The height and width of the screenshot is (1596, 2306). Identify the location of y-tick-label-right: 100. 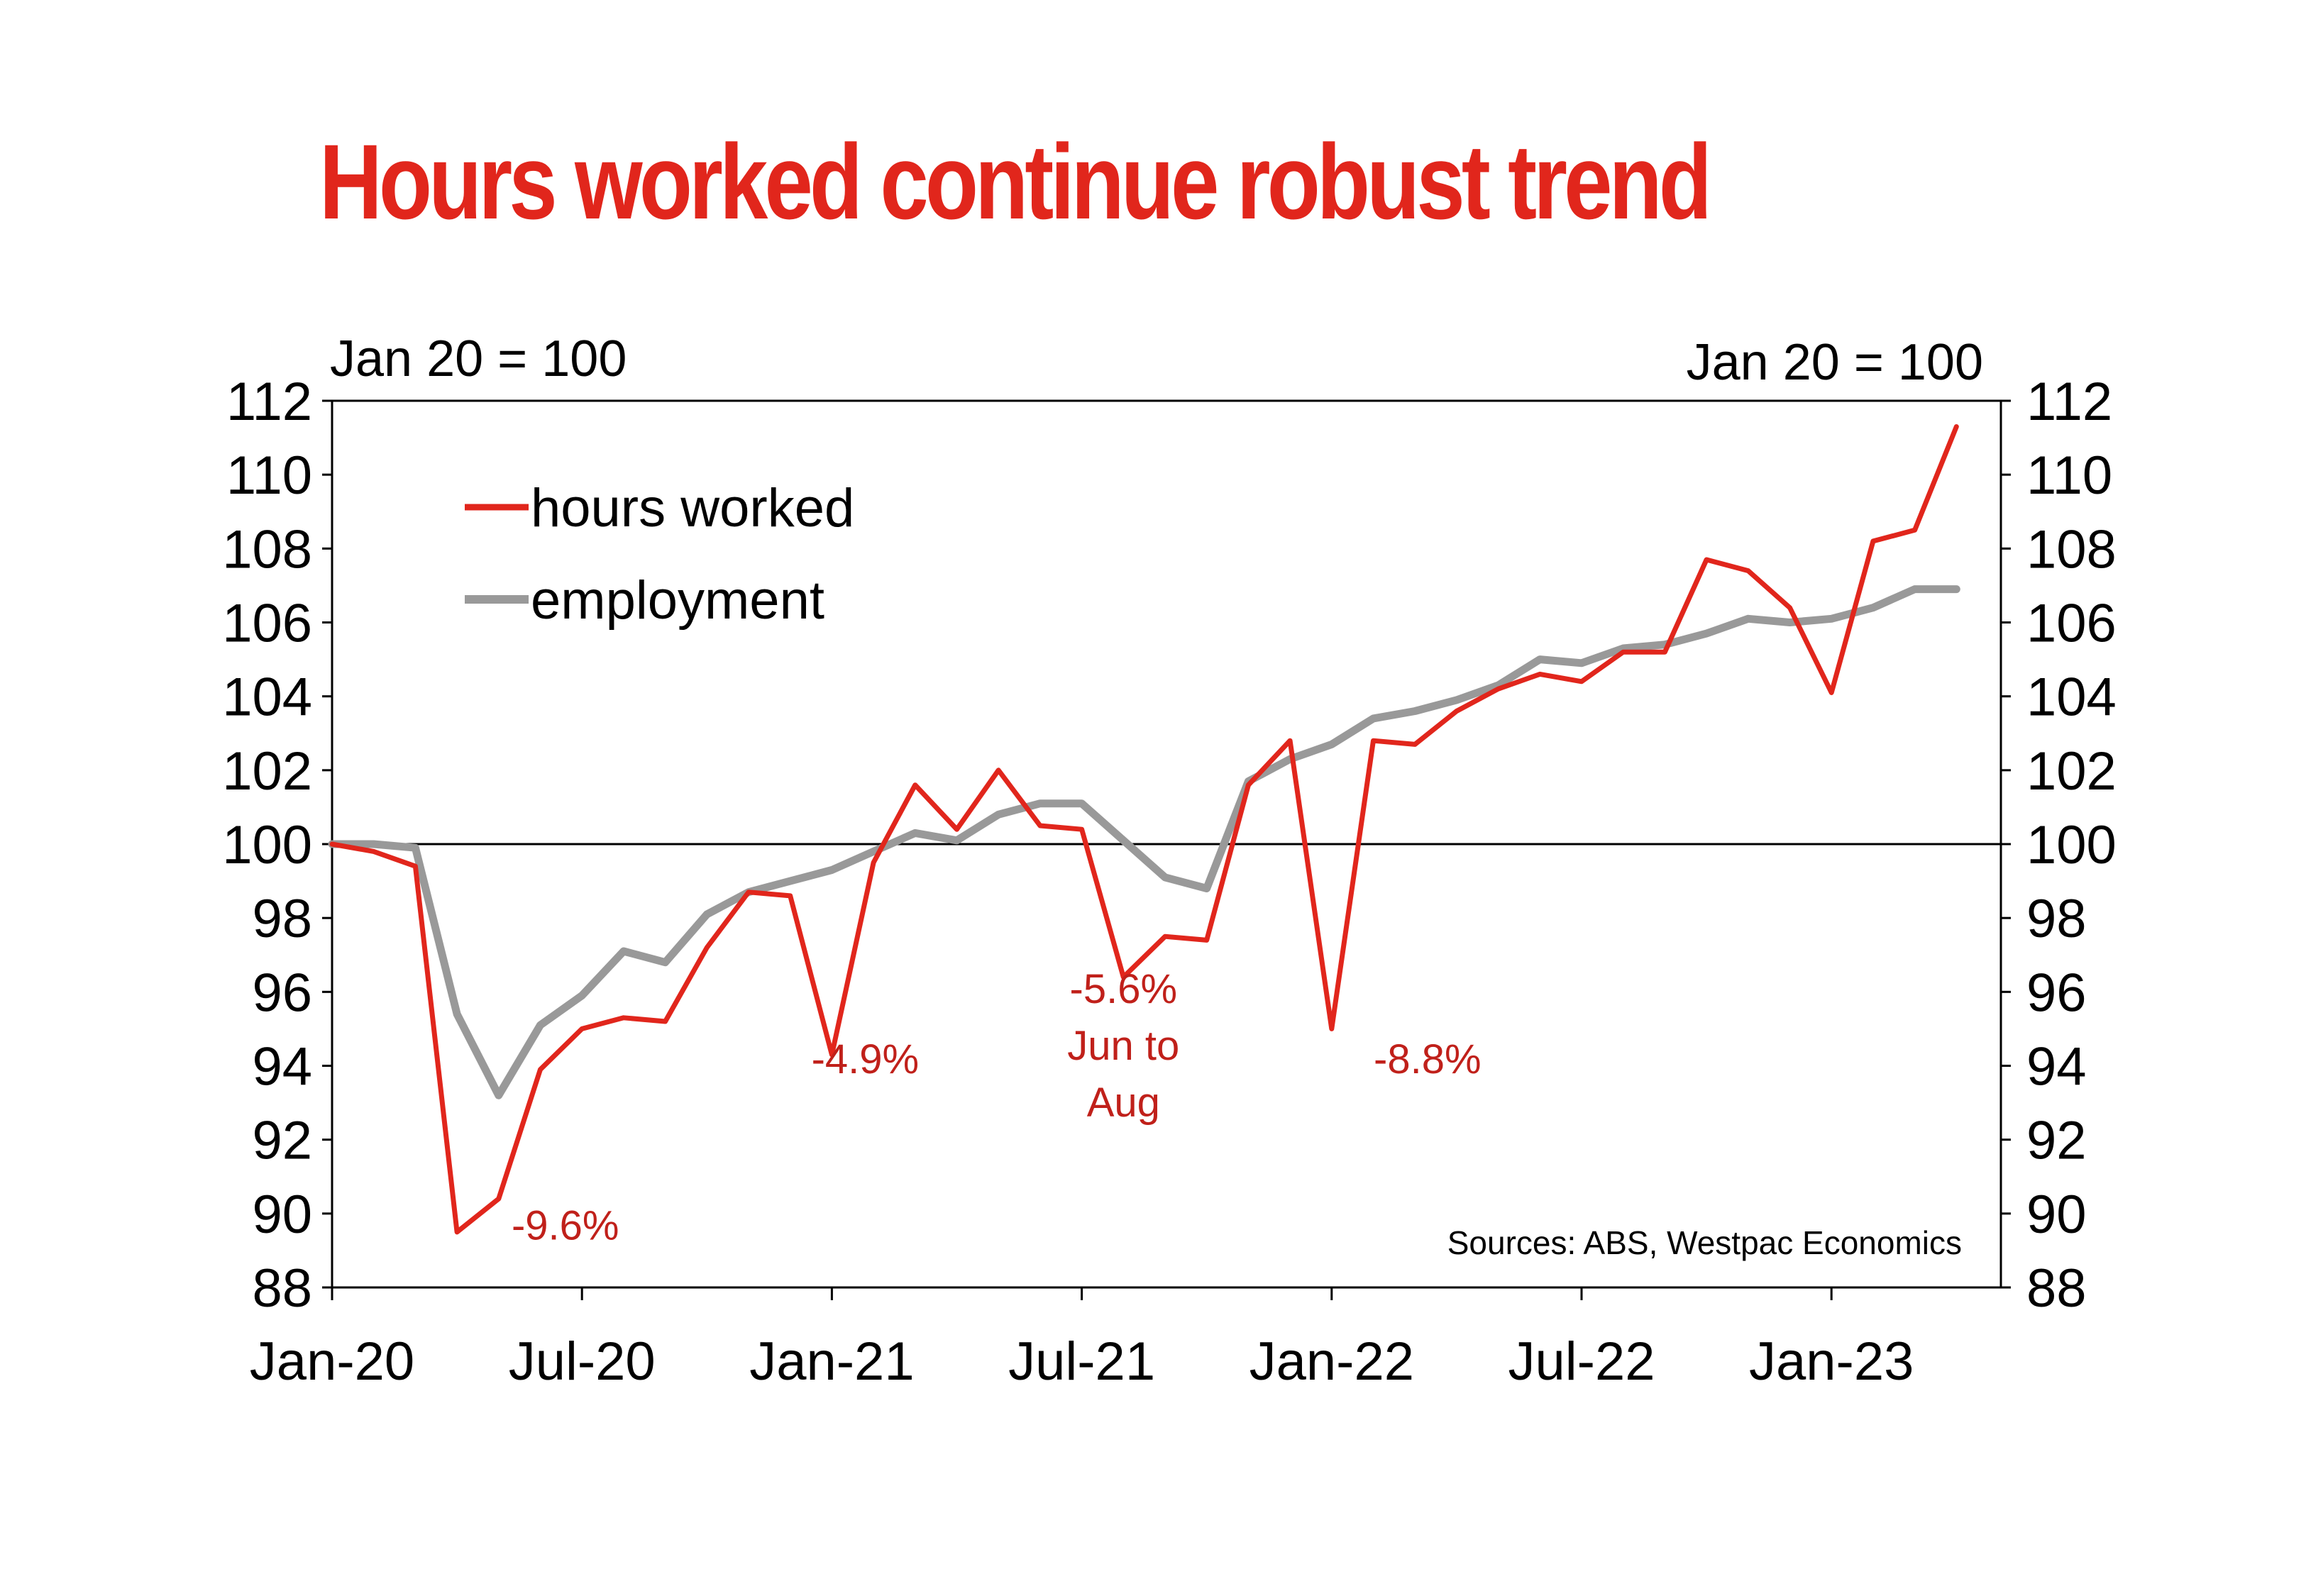
(2071, 845).